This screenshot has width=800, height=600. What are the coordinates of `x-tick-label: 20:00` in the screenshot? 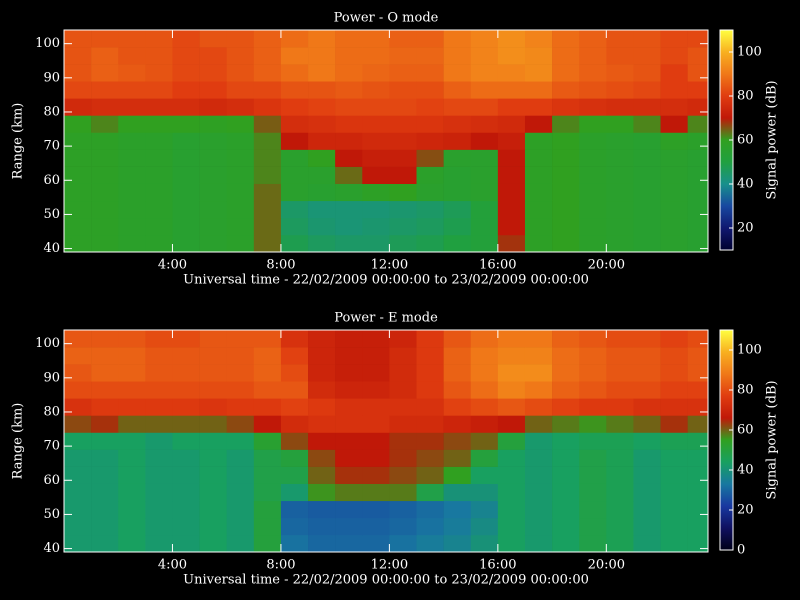 It's located at (606, 265).